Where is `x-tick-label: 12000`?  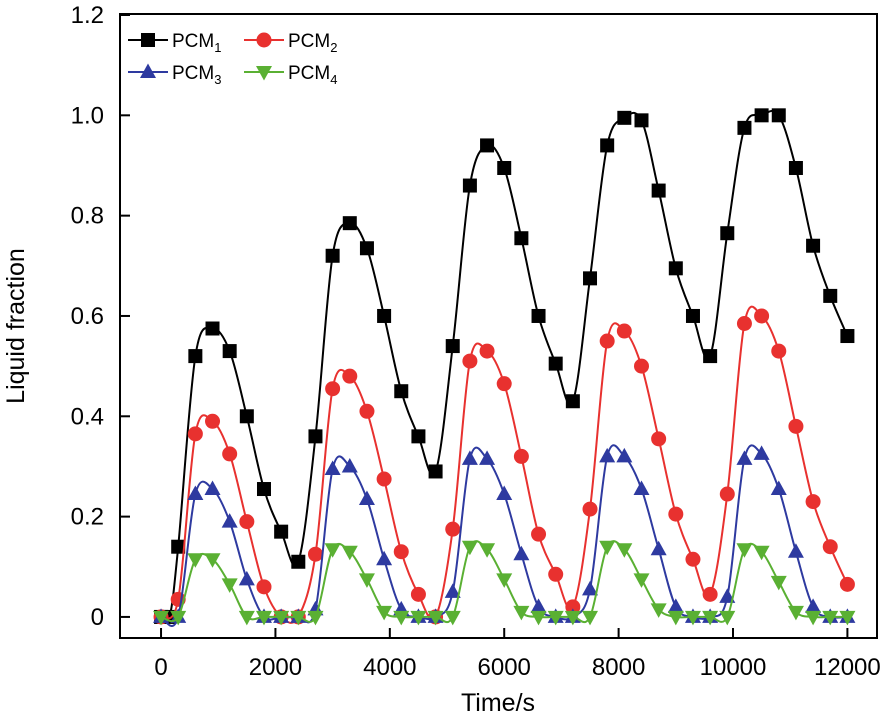 x-tick-label: 12000 is located at coordinates (847, 667).